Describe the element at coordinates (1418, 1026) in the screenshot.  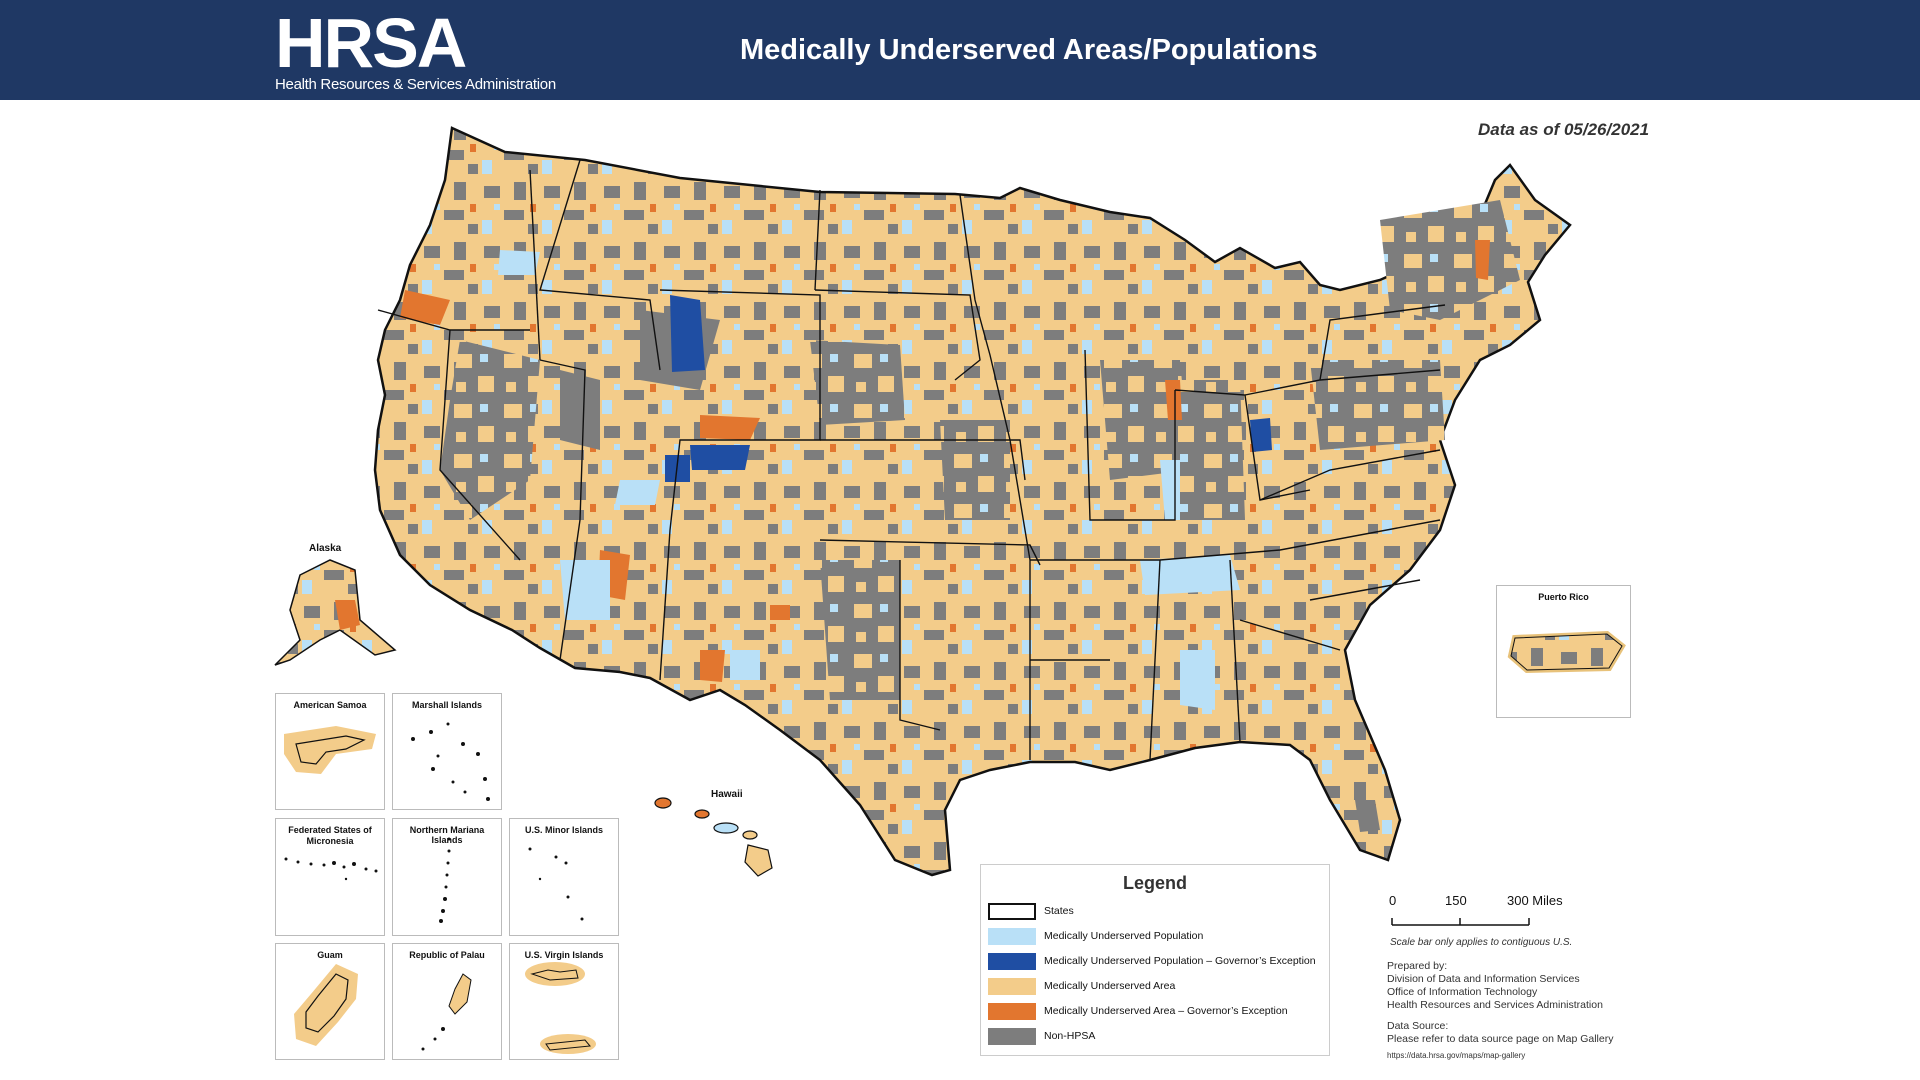
I see `data-source-label: Data Source:` at that location.